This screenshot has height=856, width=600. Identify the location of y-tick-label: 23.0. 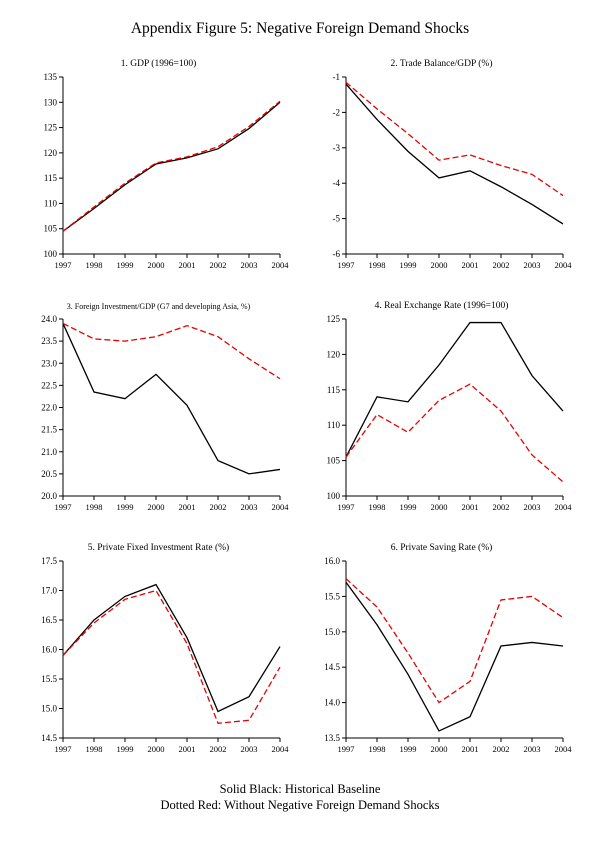
(49, 363).